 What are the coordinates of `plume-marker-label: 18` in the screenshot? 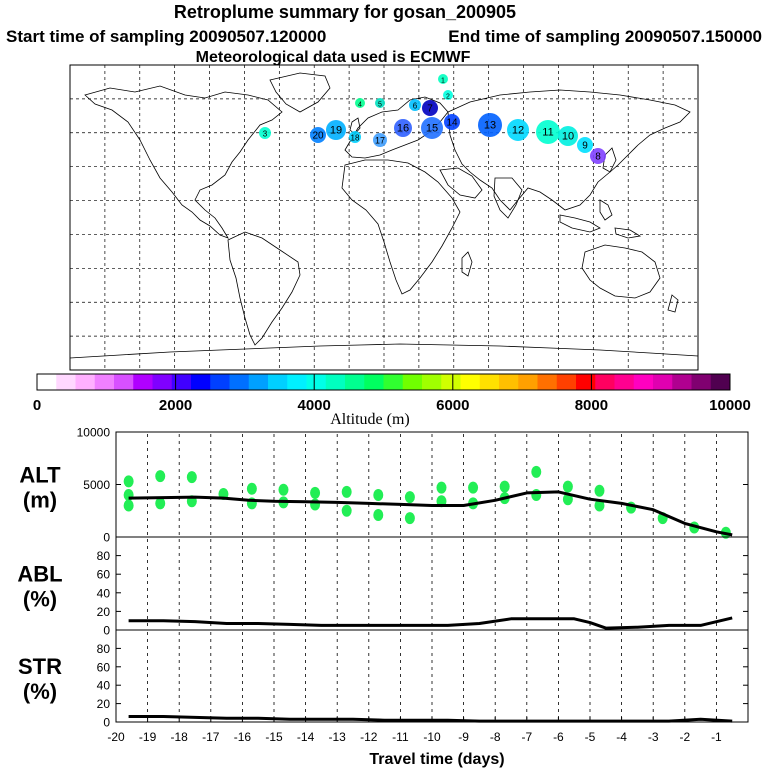 It's located at (355, 138).